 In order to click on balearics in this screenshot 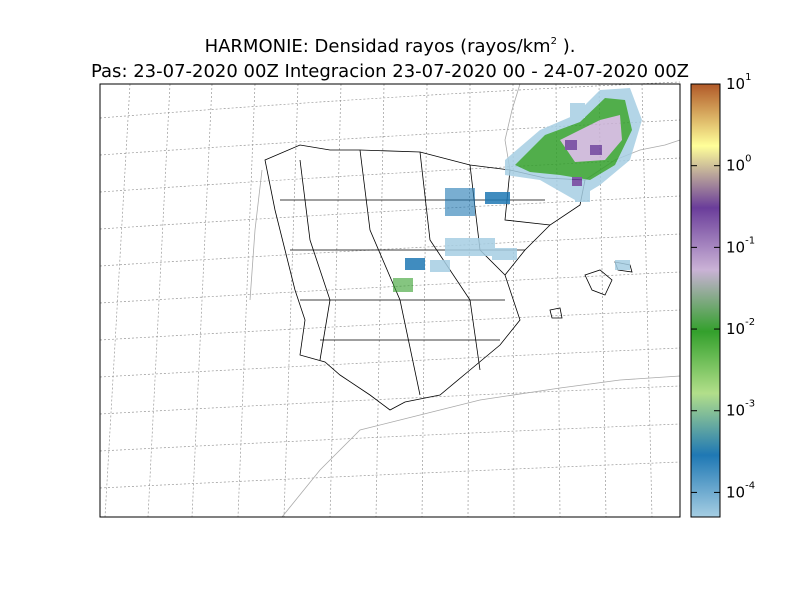, I will do `click(591, 290)`.